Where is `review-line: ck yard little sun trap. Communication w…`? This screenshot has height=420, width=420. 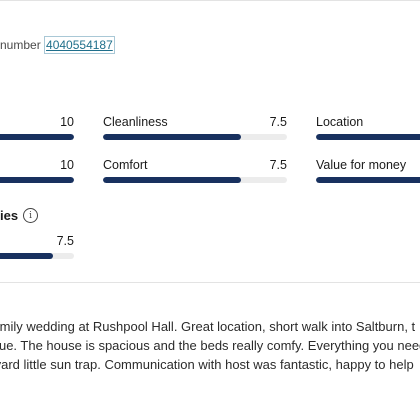
review-line: ck yard little sun trap. Communication w… is located at coordinates (207, 364).